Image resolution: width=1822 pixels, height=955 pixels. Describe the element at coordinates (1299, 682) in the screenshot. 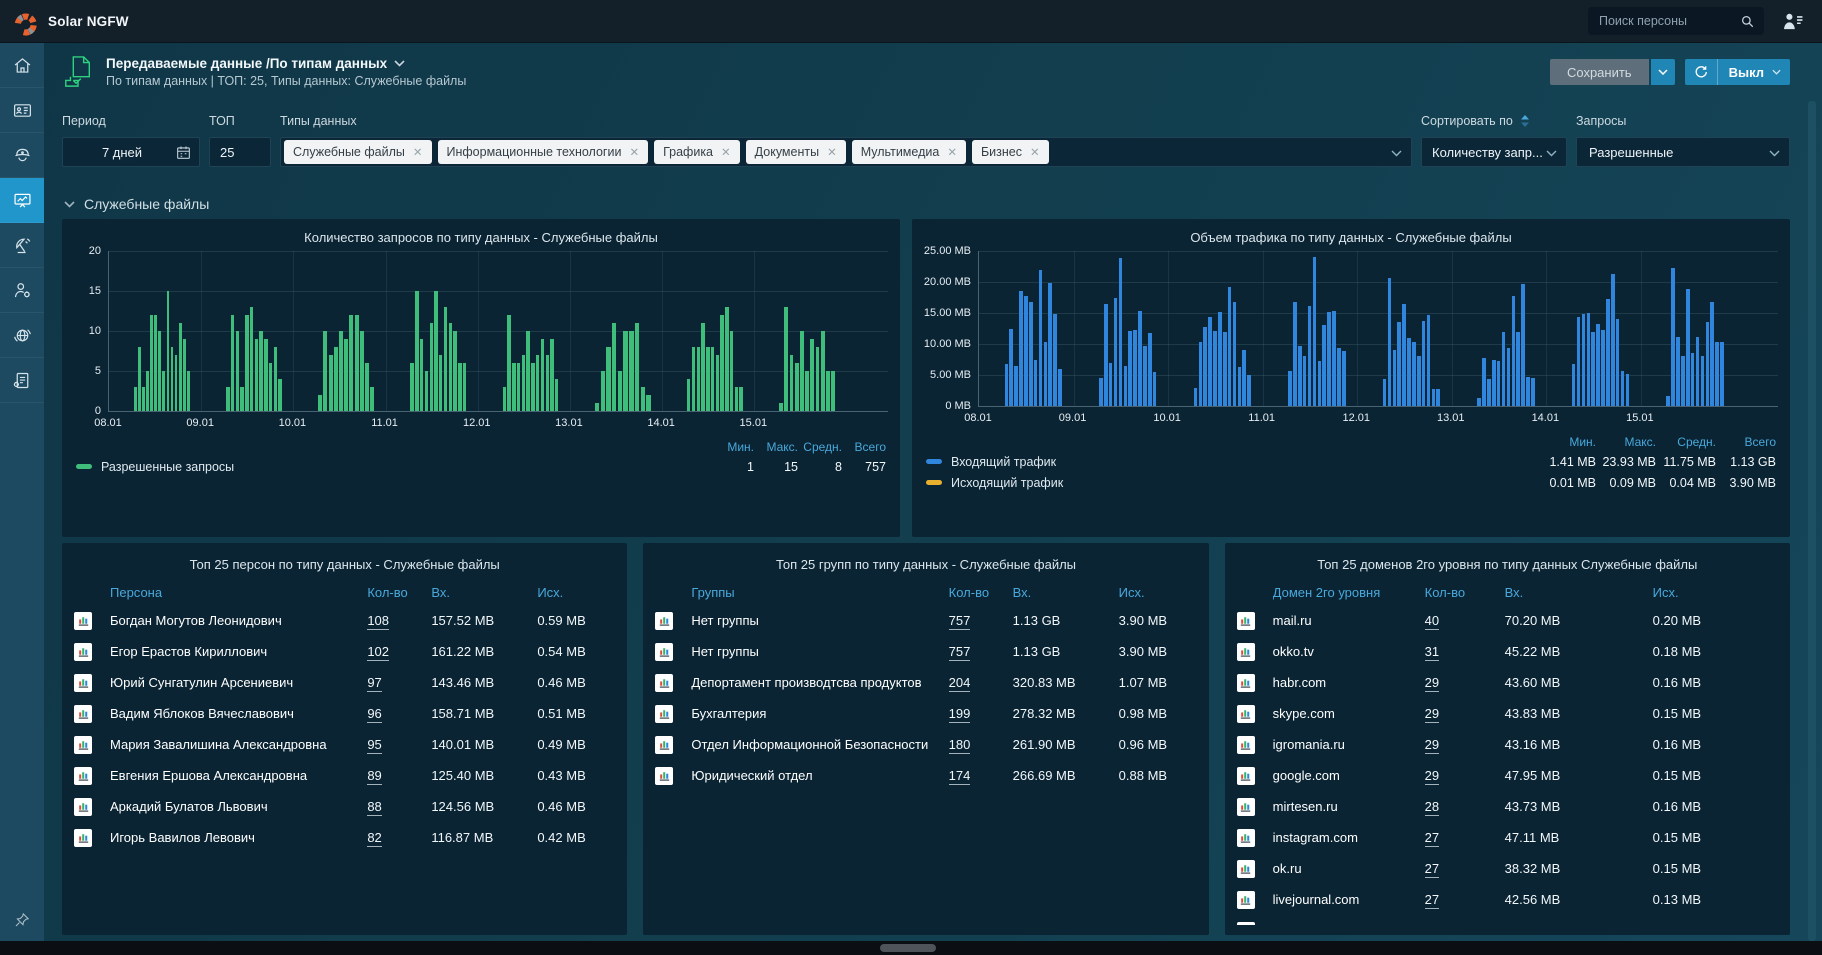

I see `domain-link: habr.com` at that location.